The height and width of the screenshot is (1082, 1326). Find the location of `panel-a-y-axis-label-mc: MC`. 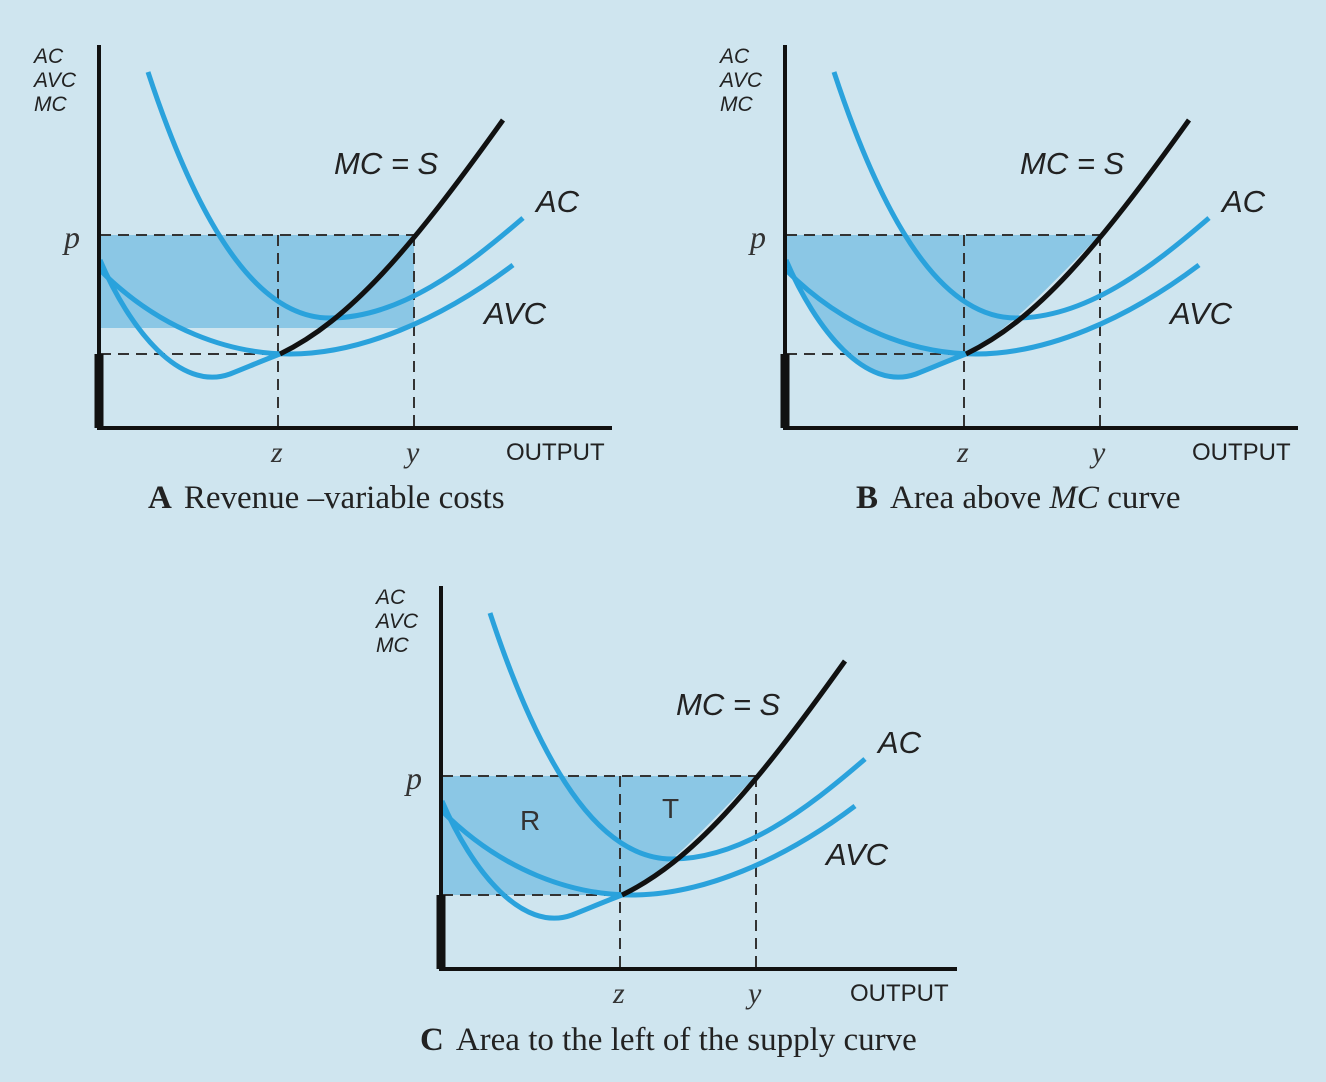

panel-a-y-axis-label-mc: MC is located at coordinates (50, 104).